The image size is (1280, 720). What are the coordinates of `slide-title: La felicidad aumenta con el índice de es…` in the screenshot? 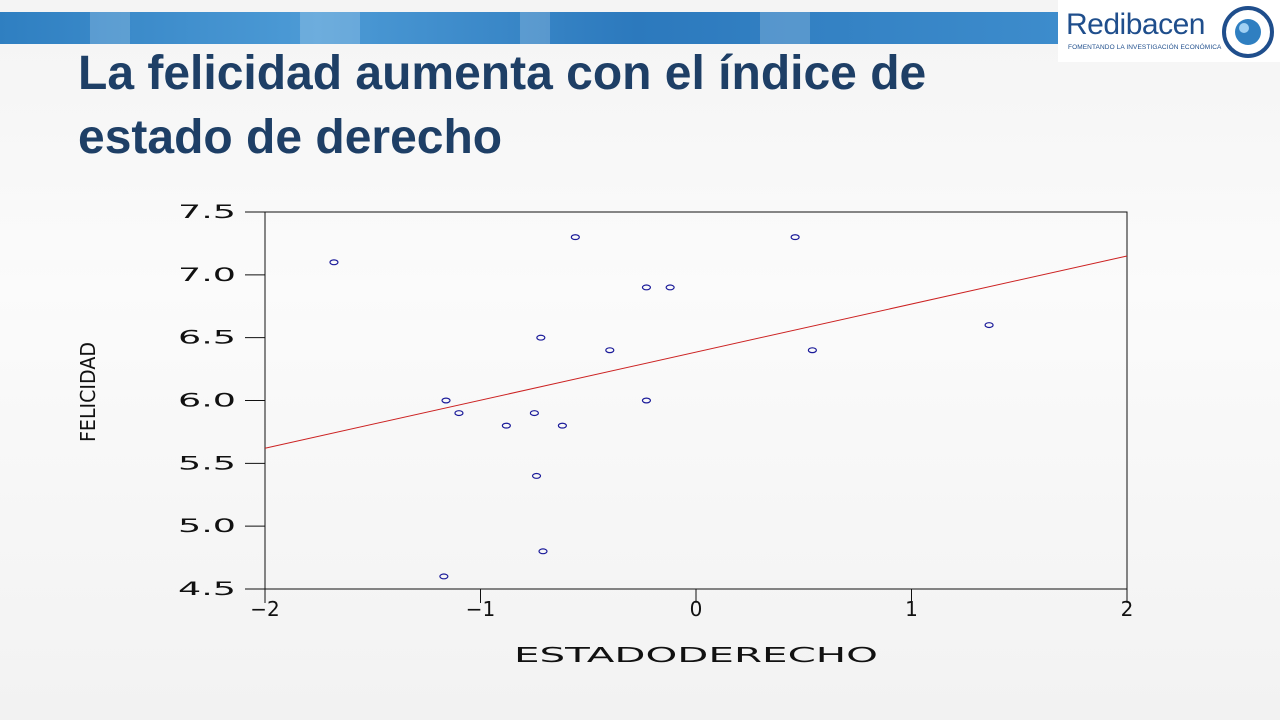 It's located at (502, 105).